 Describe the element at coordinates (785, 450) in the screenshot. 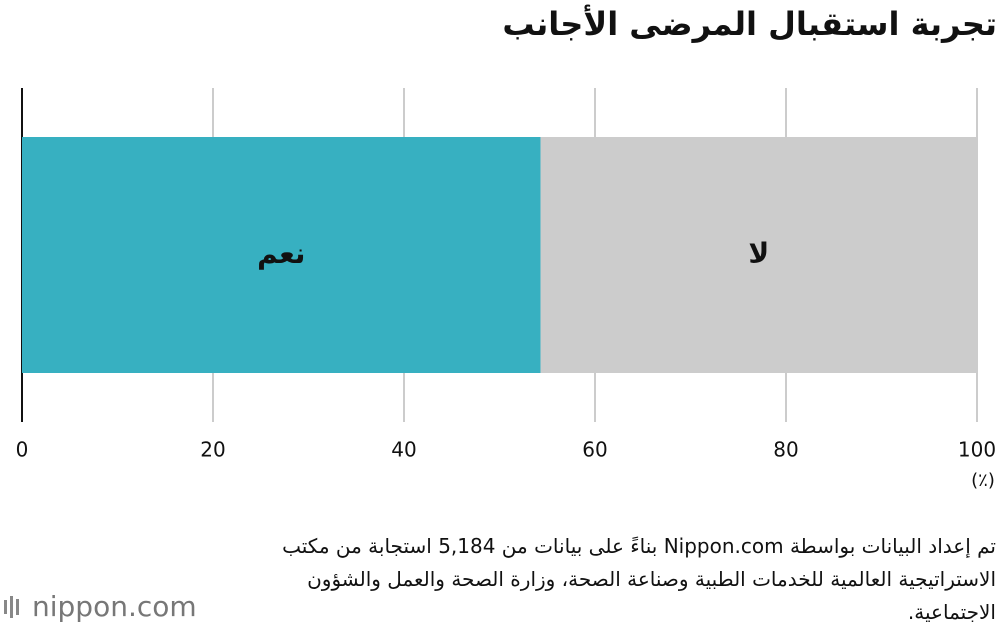

I see `x-tick-label: 80` at that location.